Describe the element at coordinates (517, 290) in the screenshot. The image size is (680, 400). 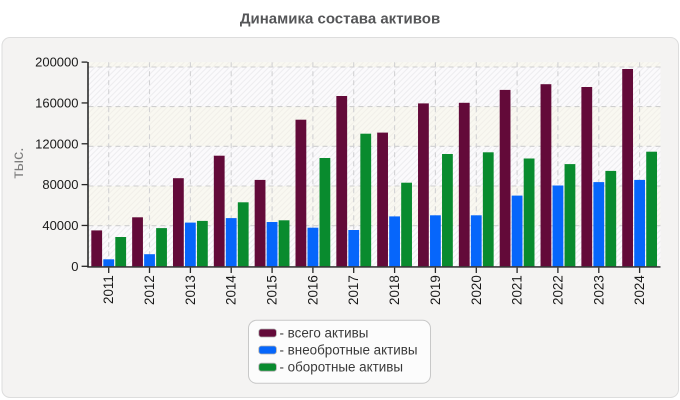
I see `svg-text: 2021` at that location.